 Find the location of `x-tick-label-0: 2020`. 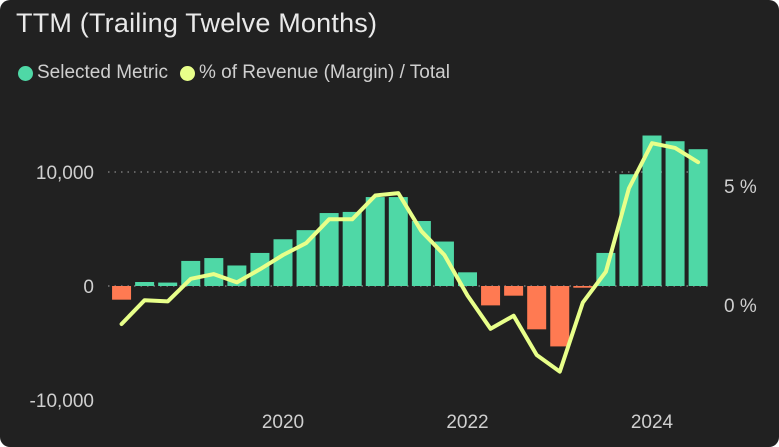

x-tick-label-0: 2020 is located at coordinates (283, 422).